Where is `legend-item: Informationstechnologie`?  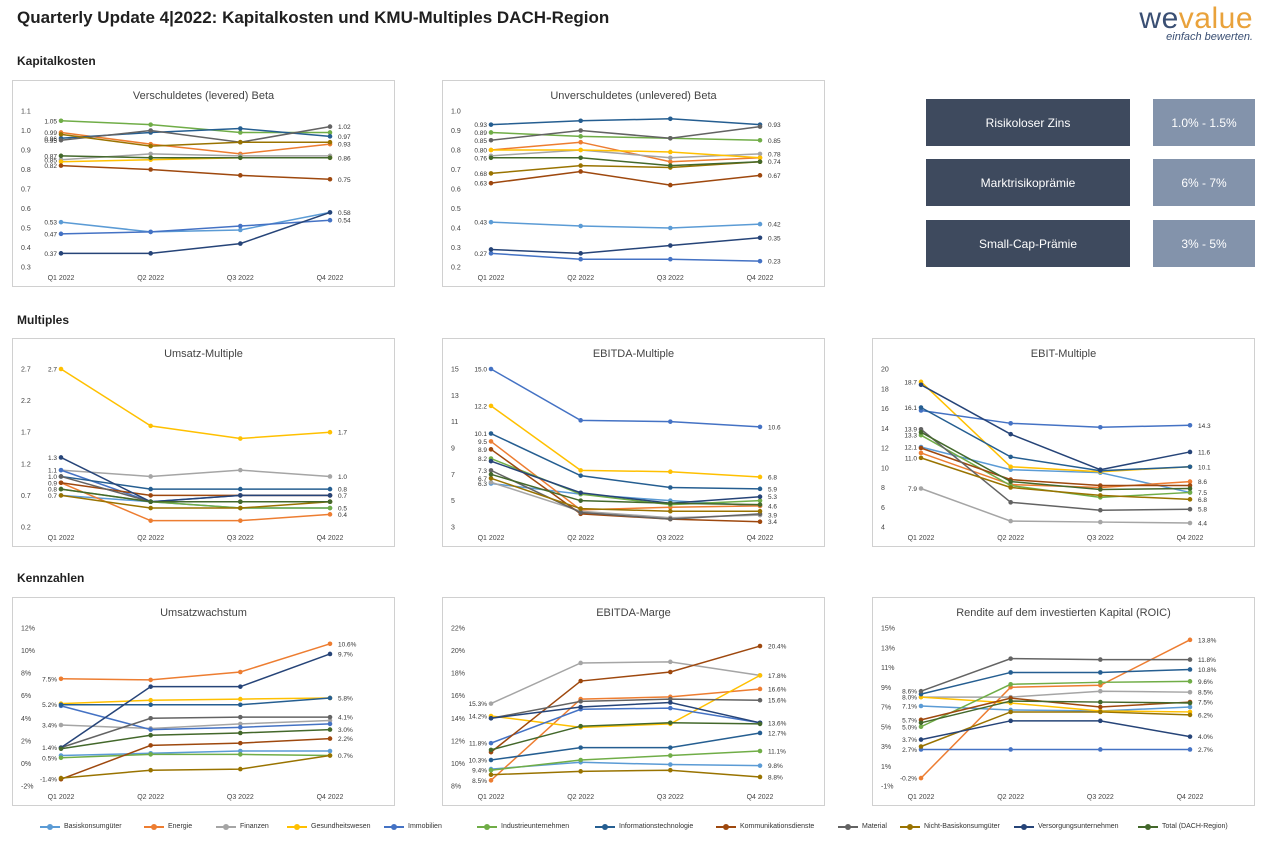
legend-item: Informationstechnologie is located at coordinates (644, 826).